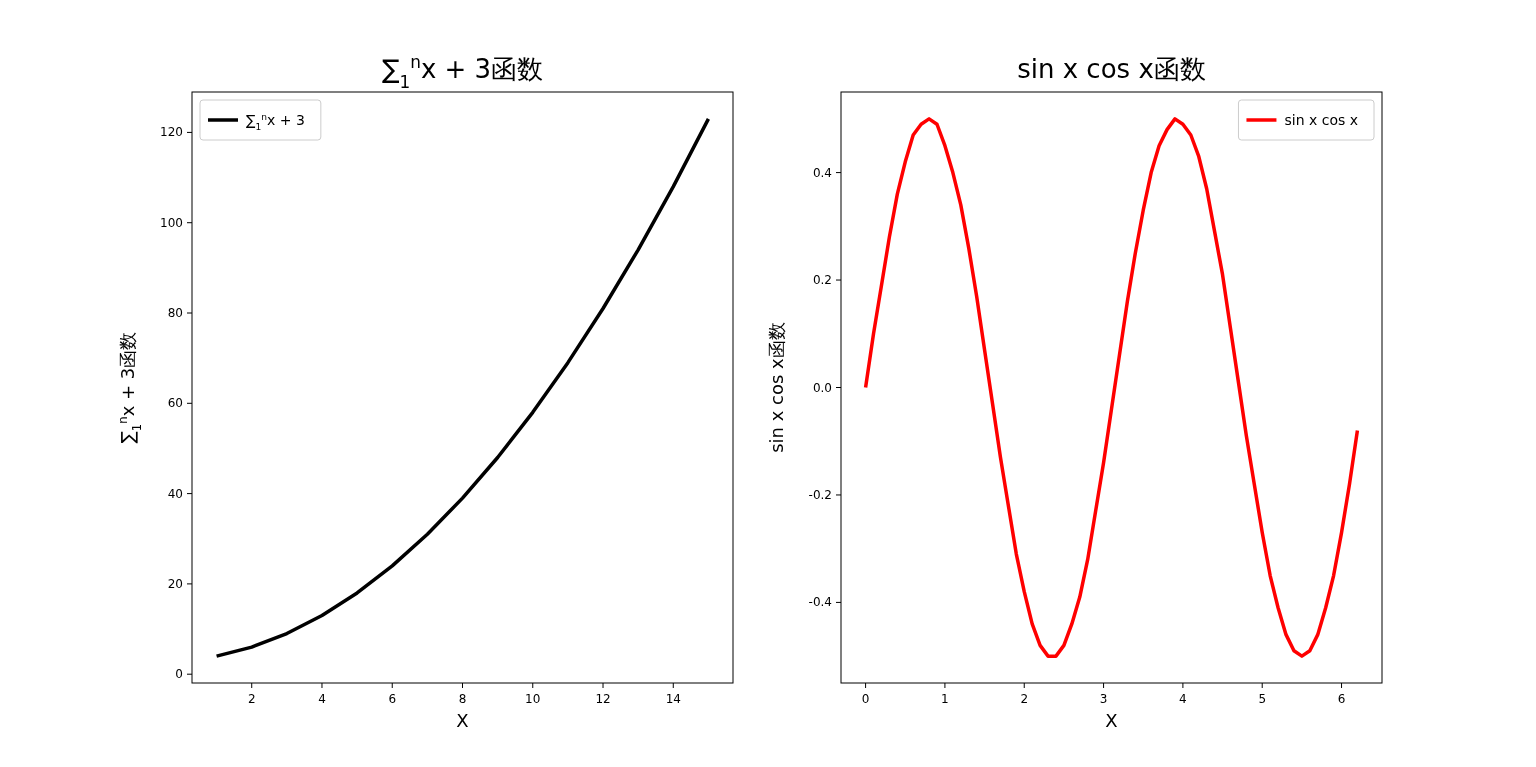 This screenshot has width=1536, height=767. What do you see at coordinates (179, 674) in the screenshot?
I see `y-tick-label: 0` at bounding box center [179, 674].